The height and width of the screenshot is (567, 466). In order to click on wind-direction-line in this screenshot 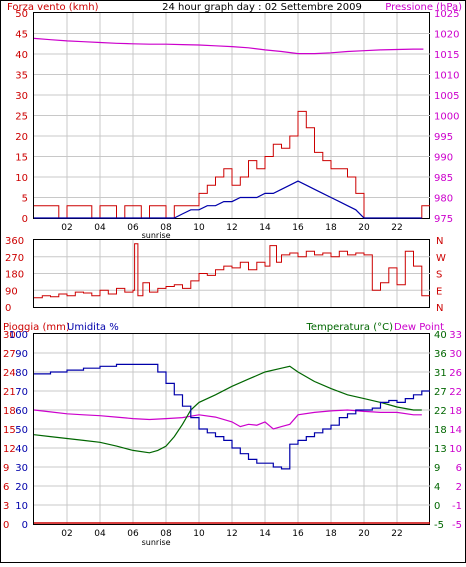, I will do `click(232, 271)`.